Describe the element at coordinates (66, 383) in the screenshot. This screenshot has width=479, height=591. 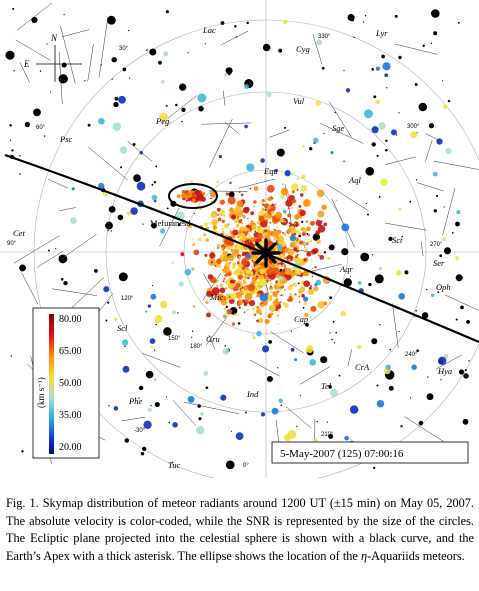
I see `velocity-colorbar: (km s⁻¹) 80.00 65.00 50.00 35.00 20.00` at that location.